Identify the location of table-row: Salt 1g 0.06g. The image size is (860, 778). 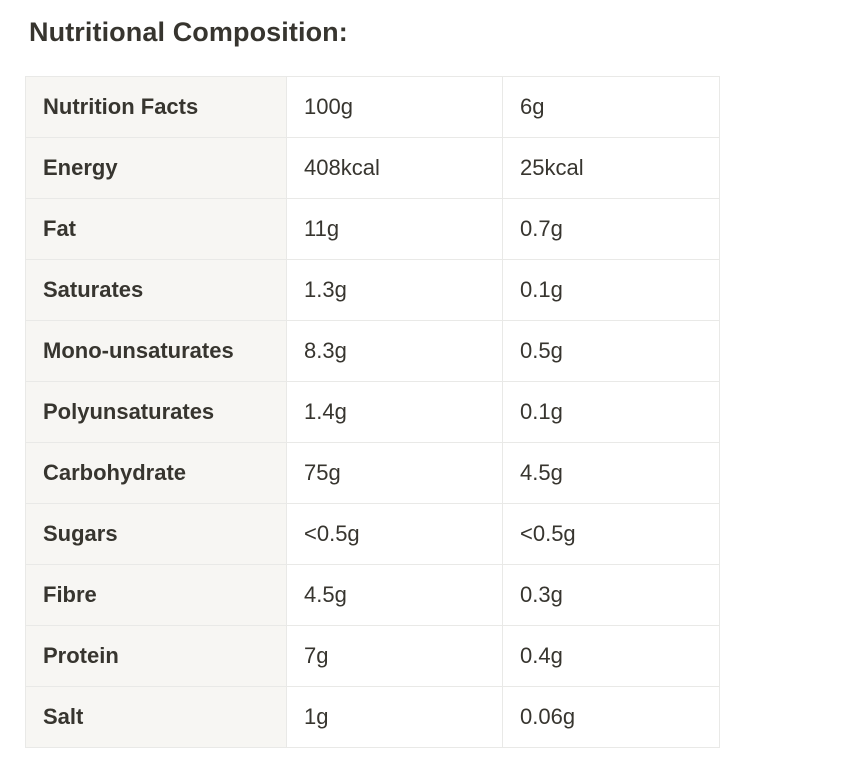
(372, 717).